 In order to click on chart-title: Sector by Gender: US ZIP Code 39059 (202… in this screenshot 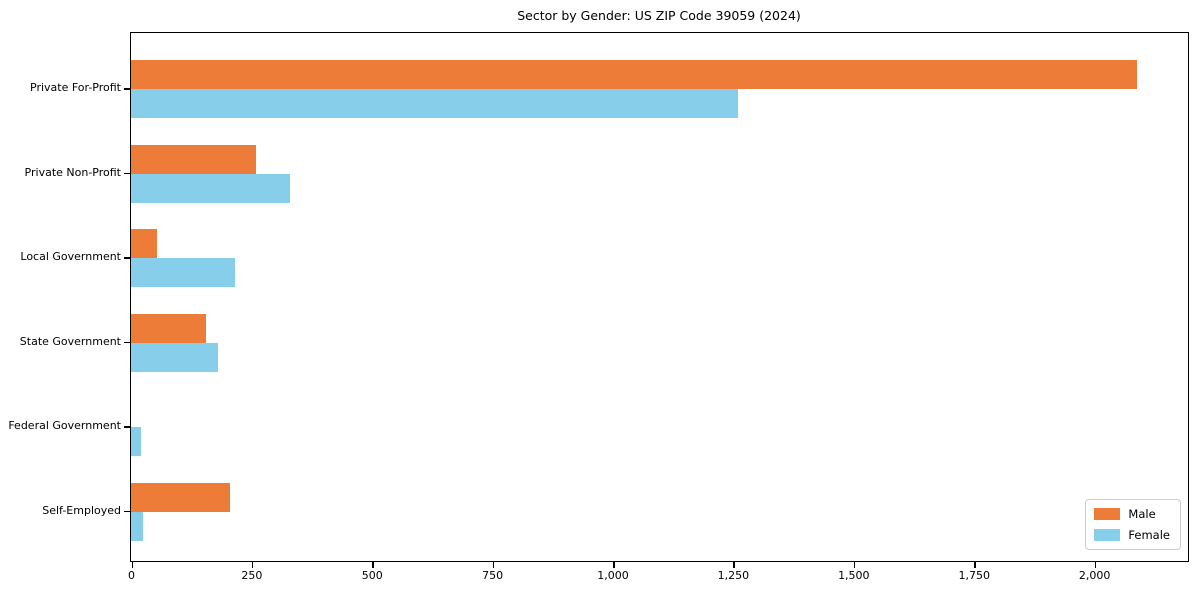, I will do `click(659, 15)`.